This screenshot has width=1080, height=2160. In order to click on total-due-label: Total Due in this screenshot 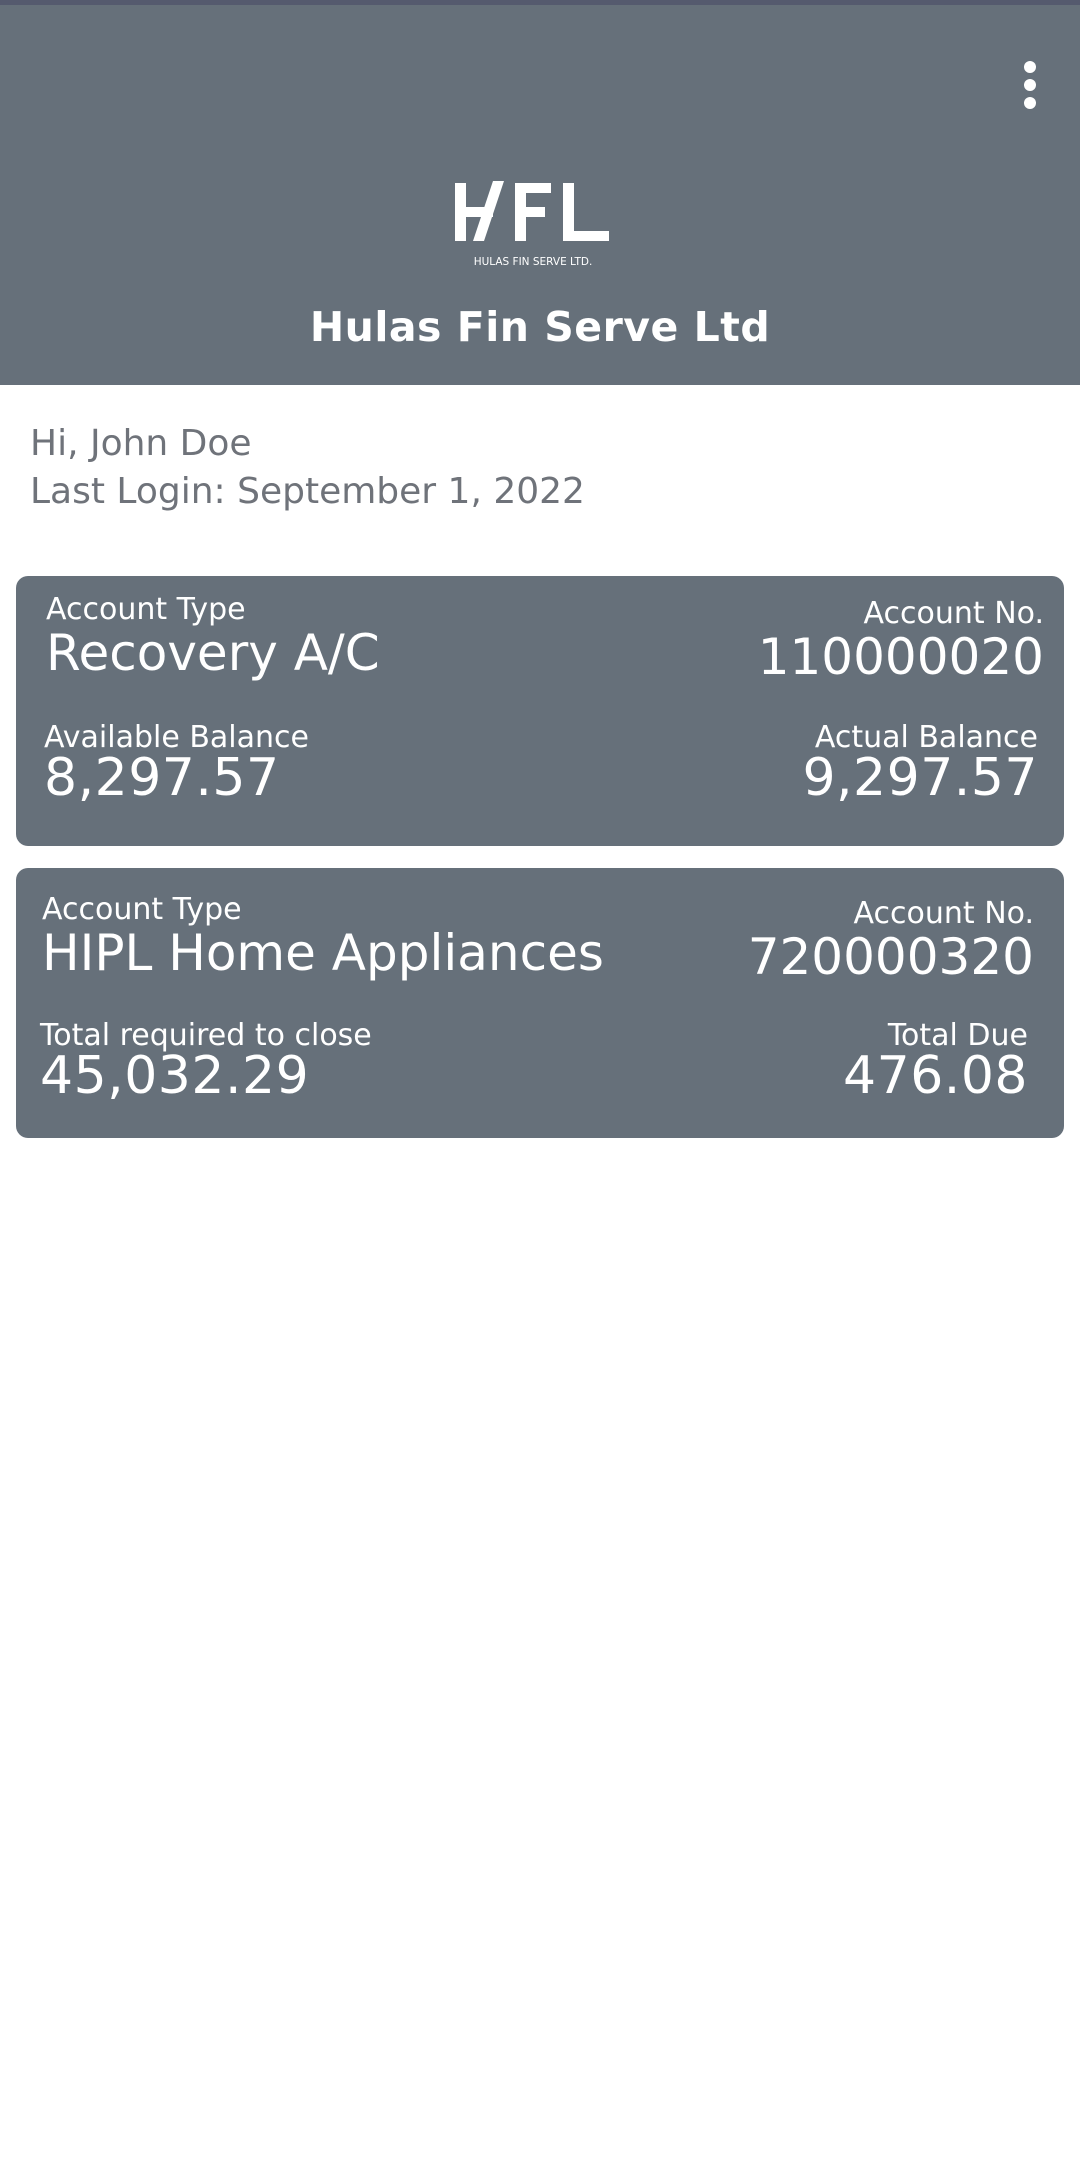, I will do `click(957, 1035)`.